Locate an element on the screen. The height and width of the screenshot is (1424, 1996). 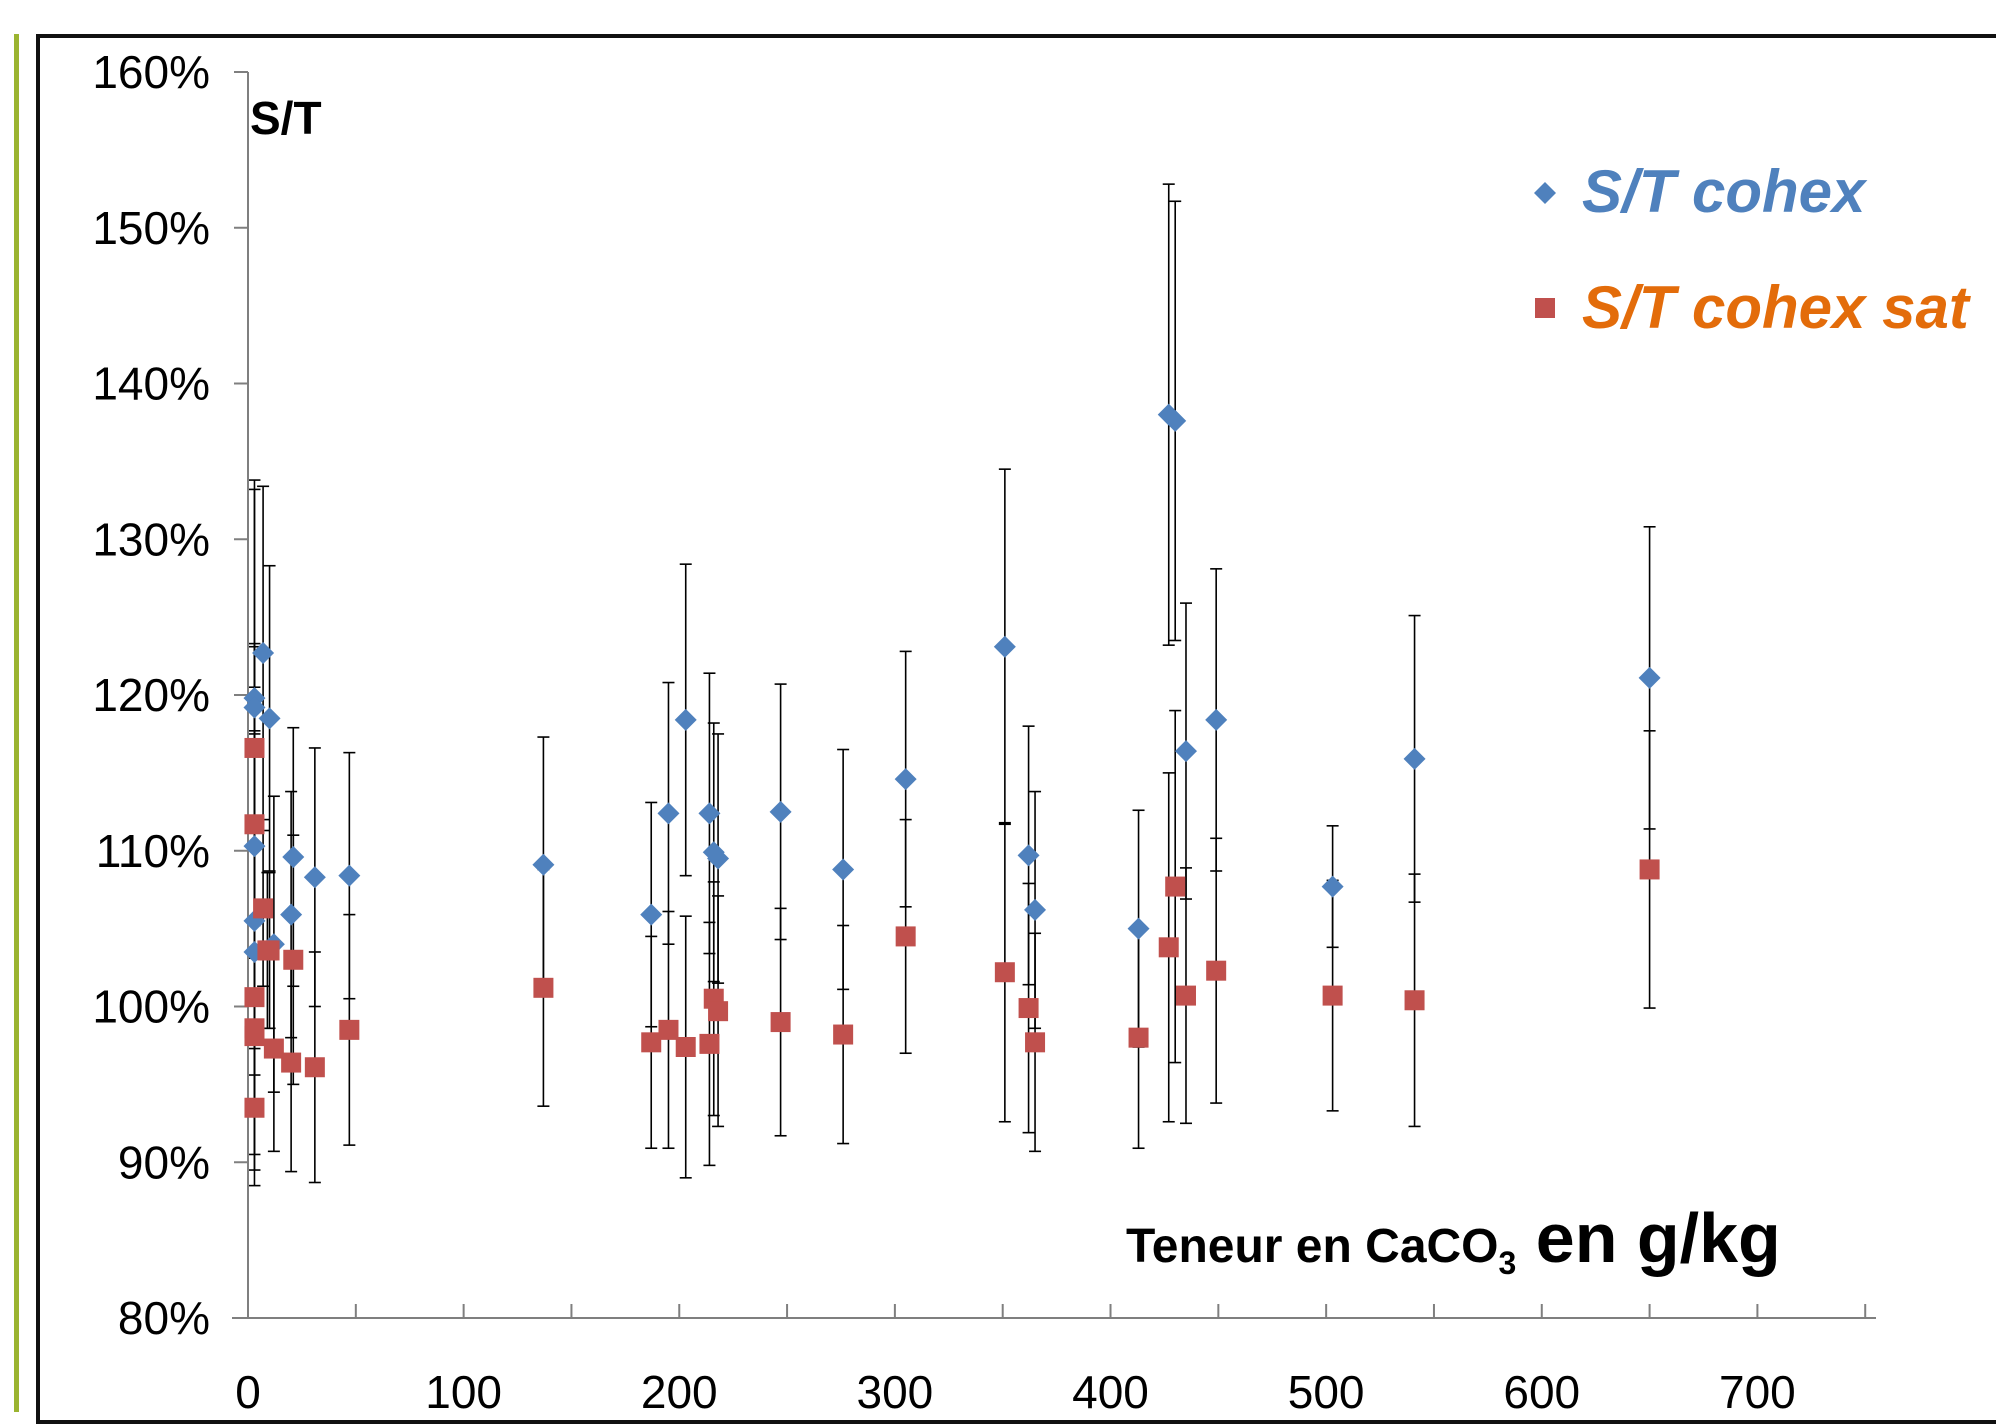
y-tick-label: 110% is located at coordinates (153, 851).